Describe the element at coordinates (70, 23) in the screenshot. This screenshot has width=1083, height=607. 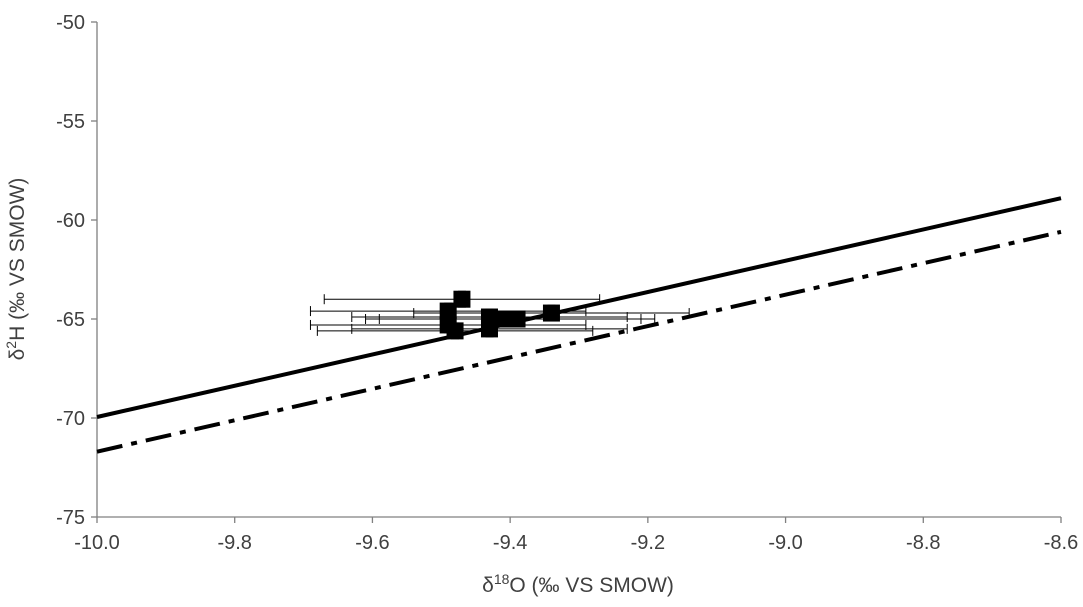
I see `y-tick-label: -50` at that location.